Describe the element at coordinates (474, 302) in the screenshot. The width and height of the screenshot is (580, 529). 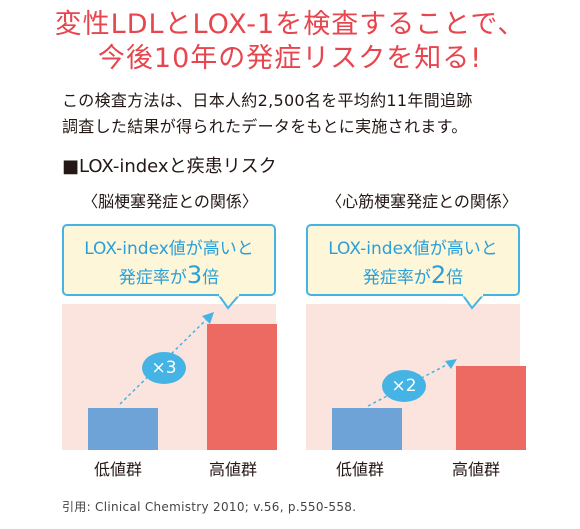
I see `chart-2-callout-tail` at that location.